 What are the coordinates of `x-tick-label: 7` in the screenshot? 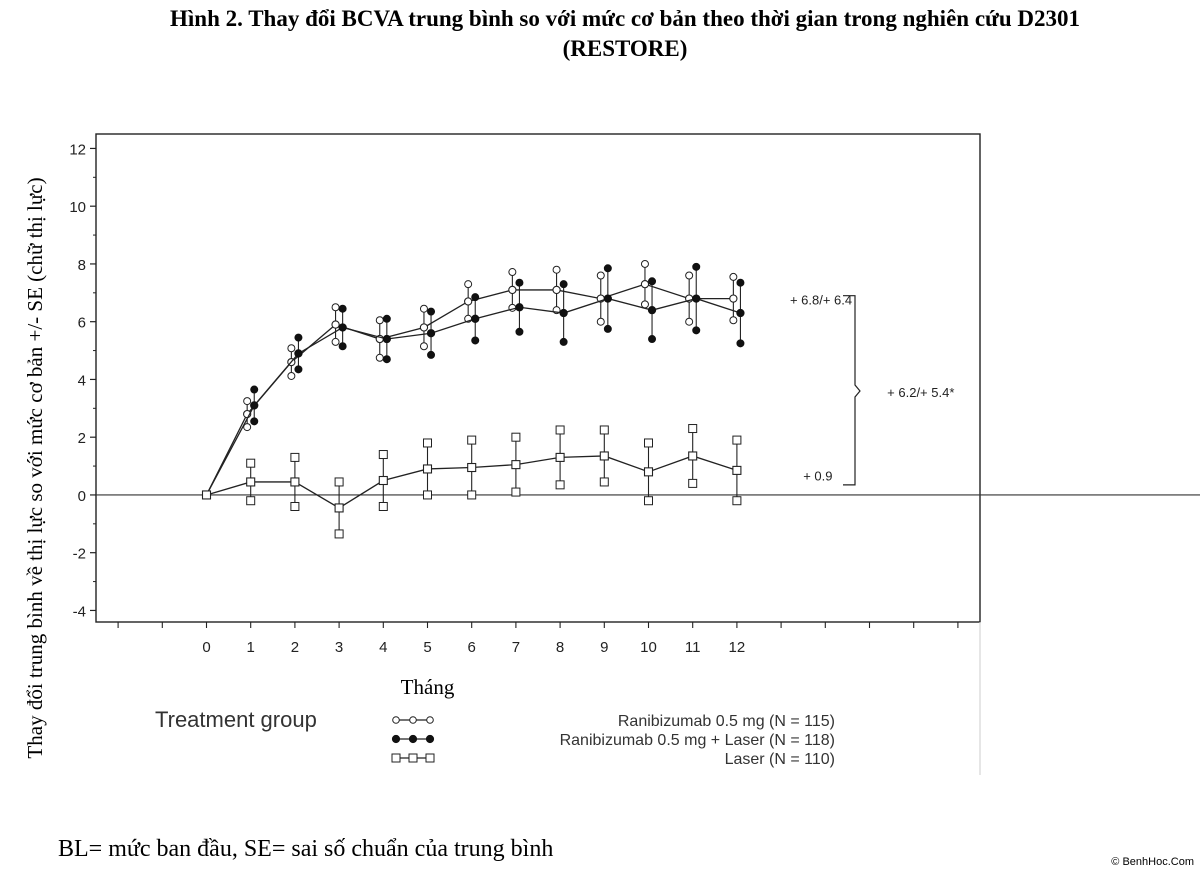 It's located at (516, 647).